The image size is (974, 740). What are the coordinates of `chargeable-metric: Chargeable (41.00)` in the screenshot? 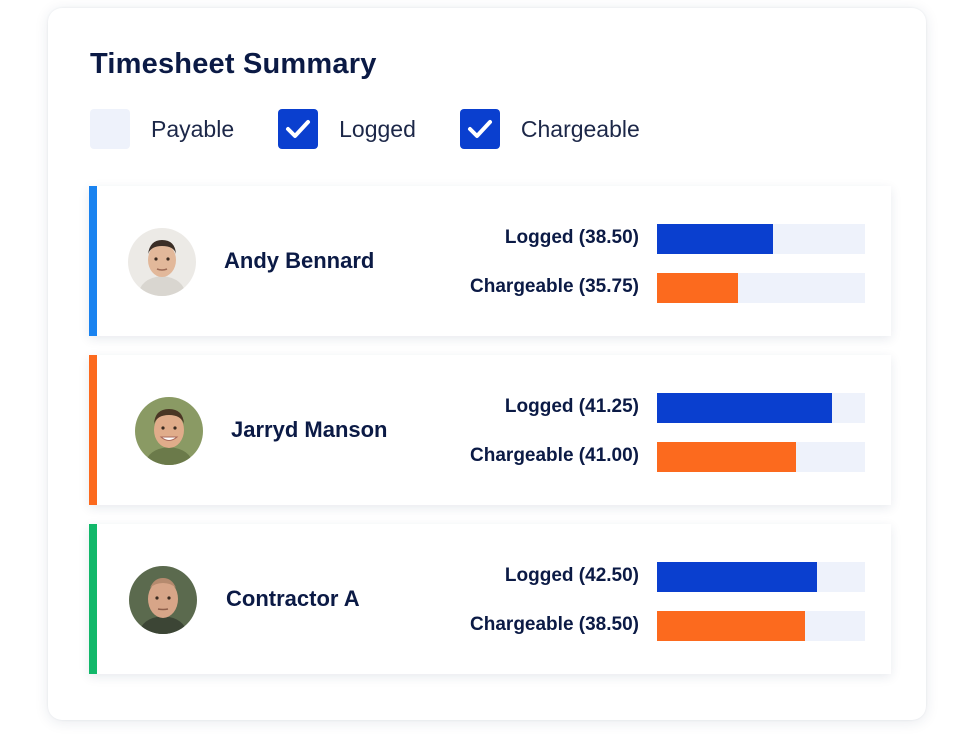 It's located at (627, 457).